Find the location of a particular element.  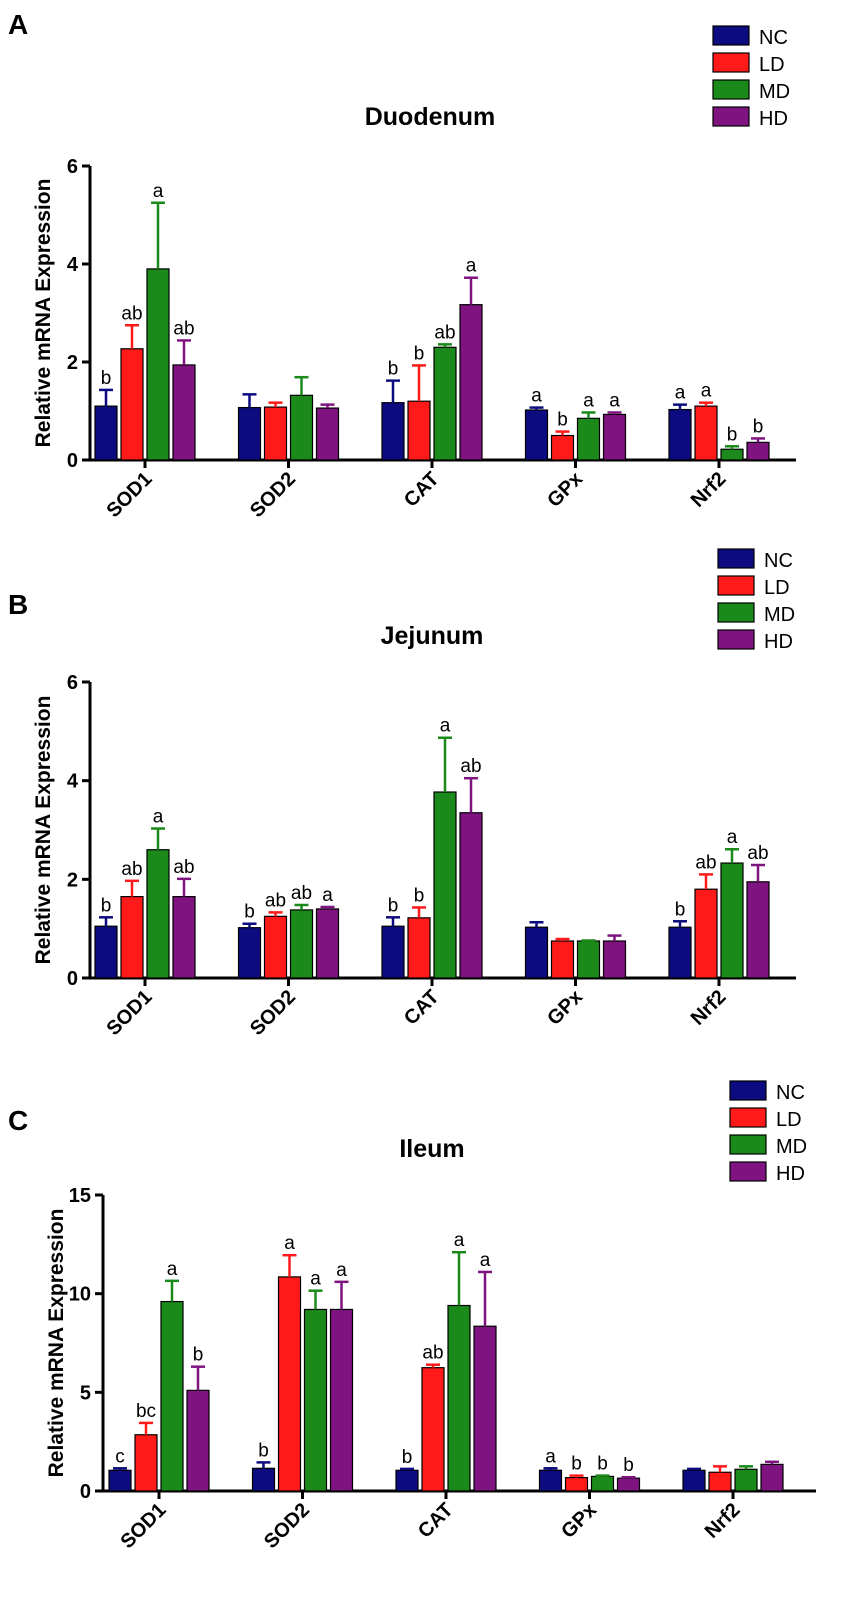

chart-title: Duodenum is located at coordinates (430, 117).